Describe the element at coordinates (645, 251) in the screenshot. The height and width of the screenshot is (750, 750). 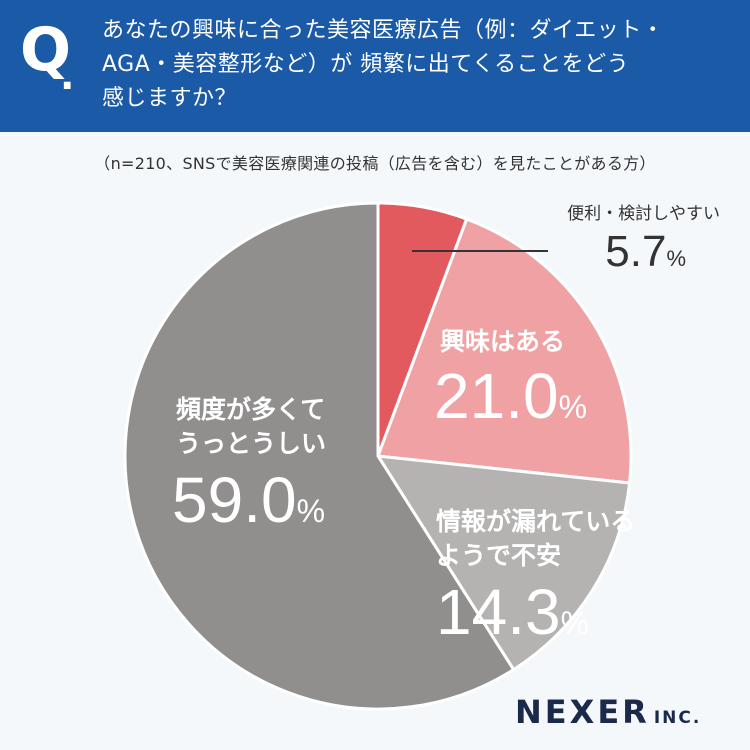
I see `value-convenient: 5.7%` at that location.